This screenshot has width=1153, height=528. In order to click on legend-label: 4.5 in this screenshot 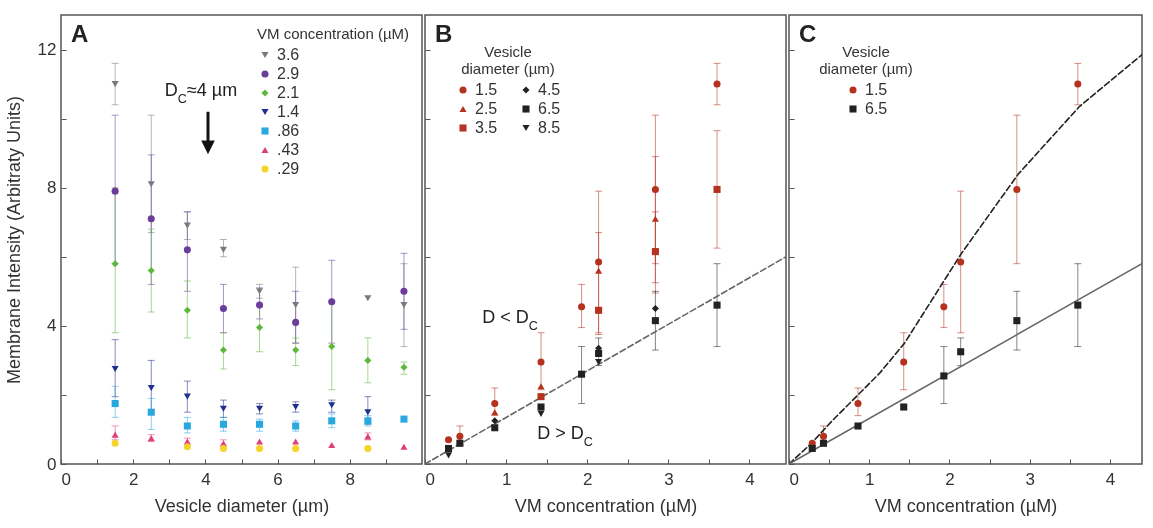, I will do `click(549, 89)`.